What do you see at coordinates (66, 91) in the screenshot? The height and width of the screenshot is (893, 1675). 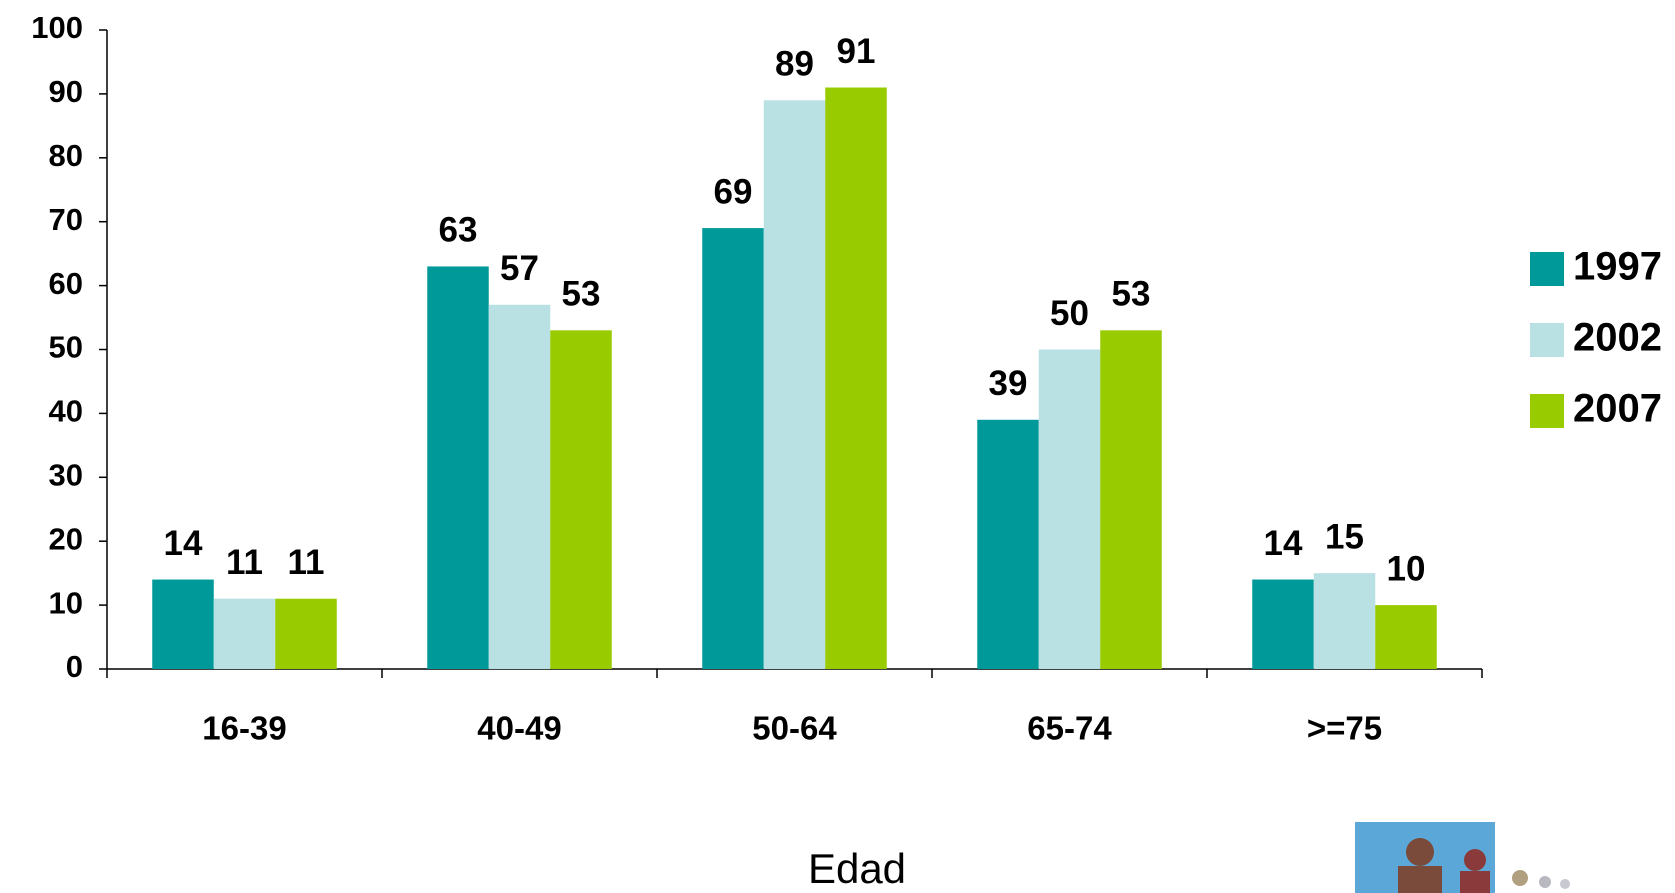 I see `y-tick-label: 90` at bounding box center [66, 91].